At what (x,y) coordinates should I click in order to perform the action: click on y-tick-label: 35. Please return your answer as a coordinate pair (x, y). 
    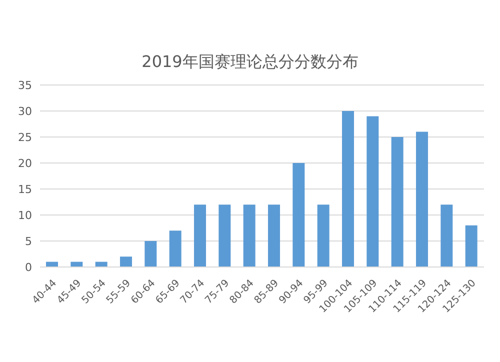
    Looking at the image, I should click on (25, 85).